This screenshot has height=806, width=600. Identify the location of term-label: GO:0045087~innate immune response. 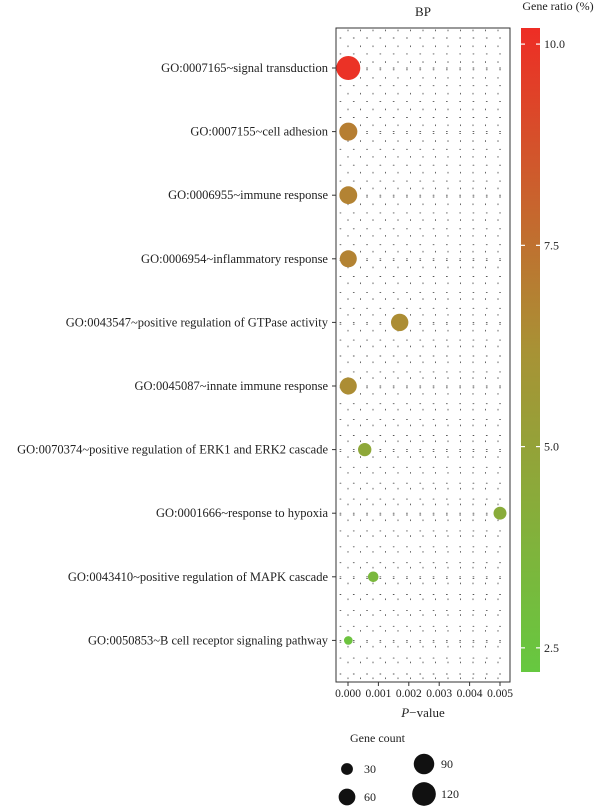
(231, 386).